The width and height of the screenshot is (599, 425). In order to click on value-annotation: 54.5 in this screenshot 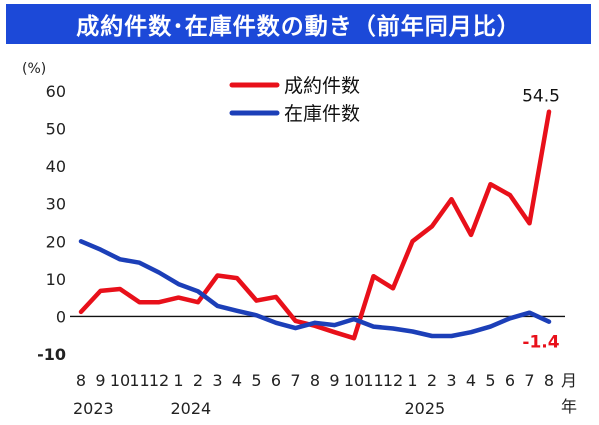, I will do `click(541, 97)`.